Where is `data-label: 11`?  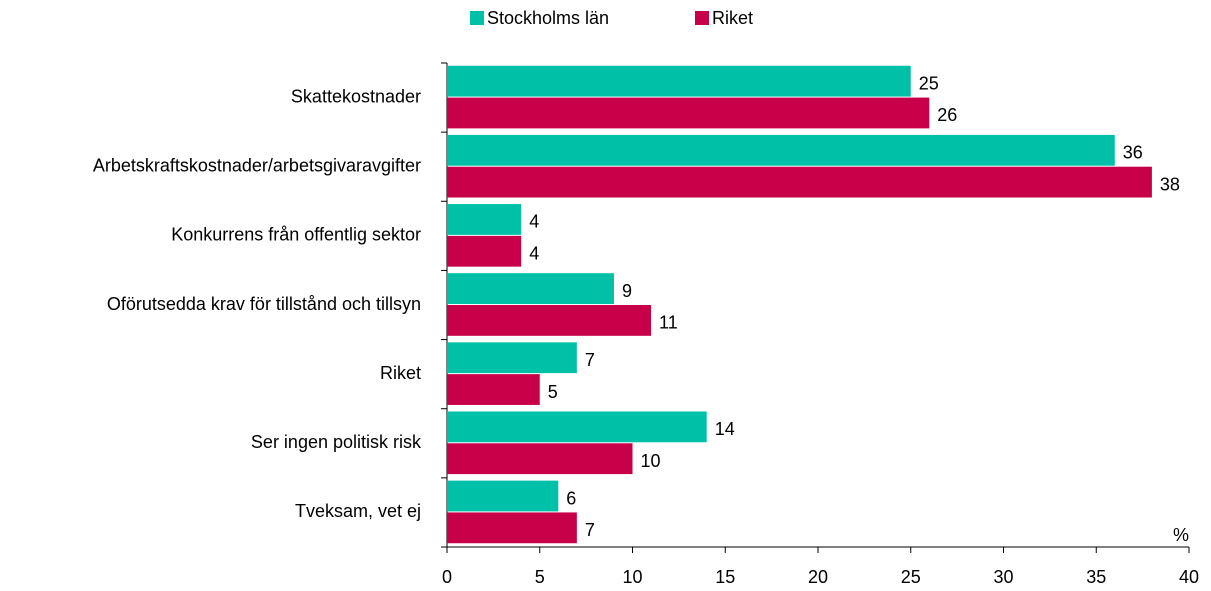 data-label: 11 is located at coordinates (668, 323).